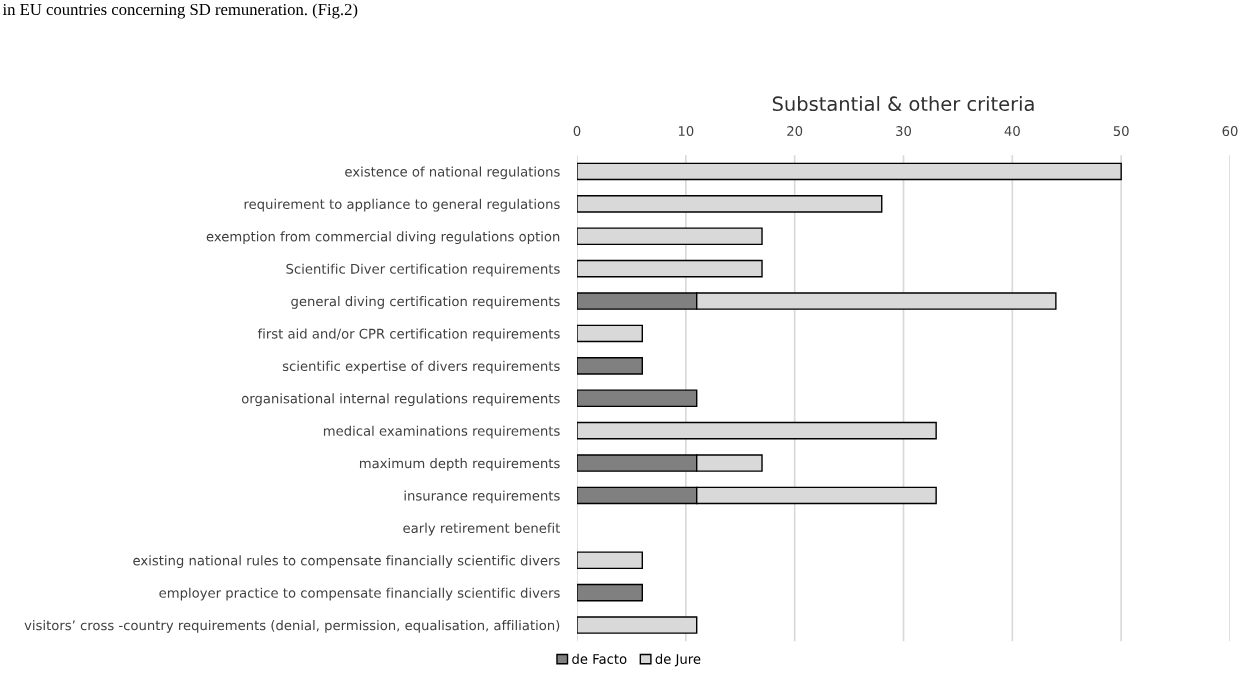 This screenshot has width=1258, height=675. What do you see at coordinates (421, 367) in the screenshot?
I see `y-tick-label: scientific expertise of divers requirements` at bounding box center [421, 367].